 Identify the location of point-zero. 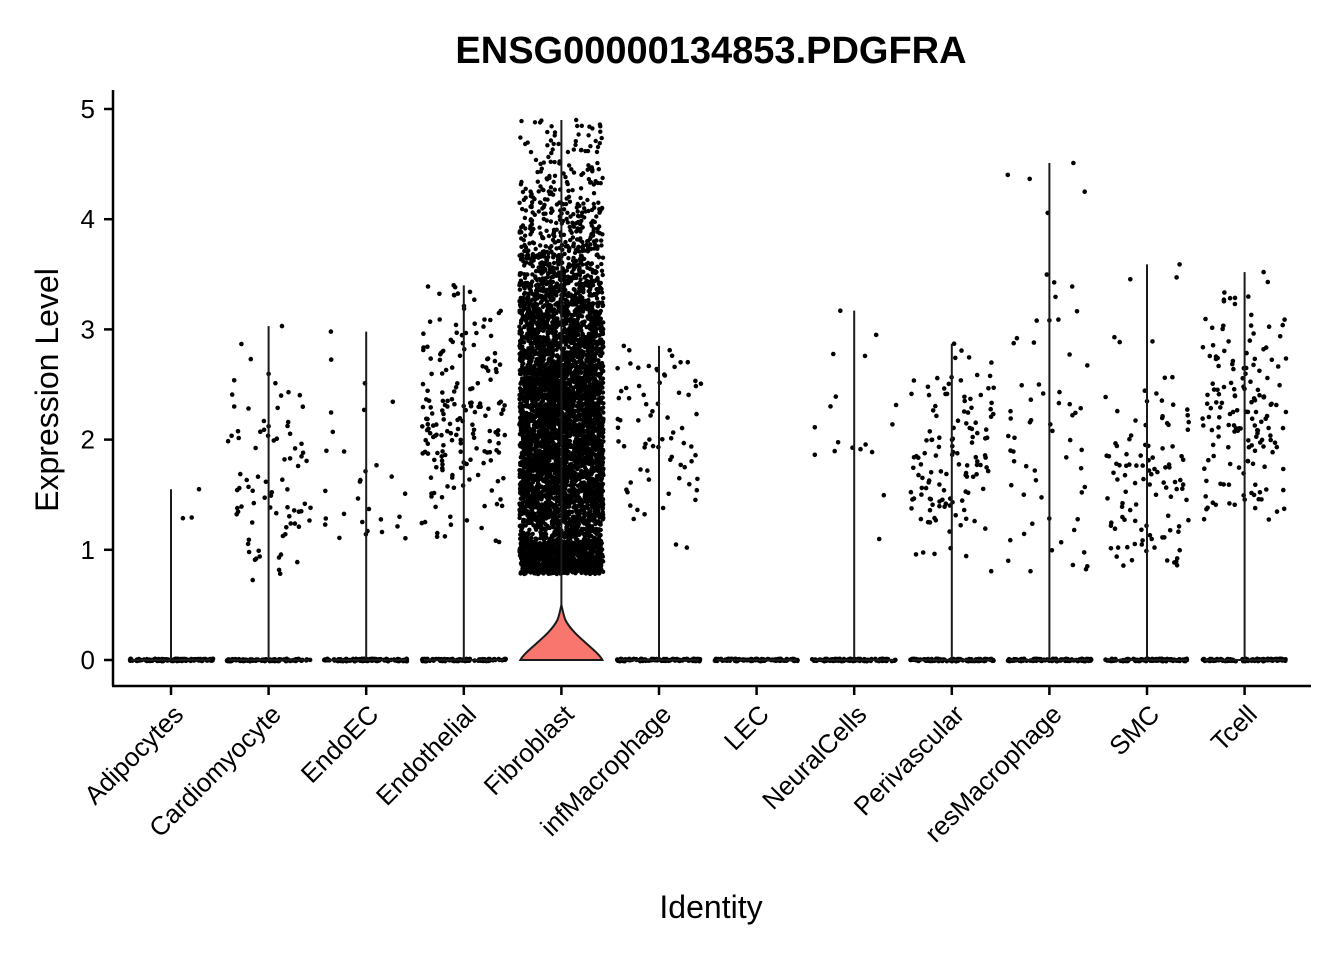
(422, 659).